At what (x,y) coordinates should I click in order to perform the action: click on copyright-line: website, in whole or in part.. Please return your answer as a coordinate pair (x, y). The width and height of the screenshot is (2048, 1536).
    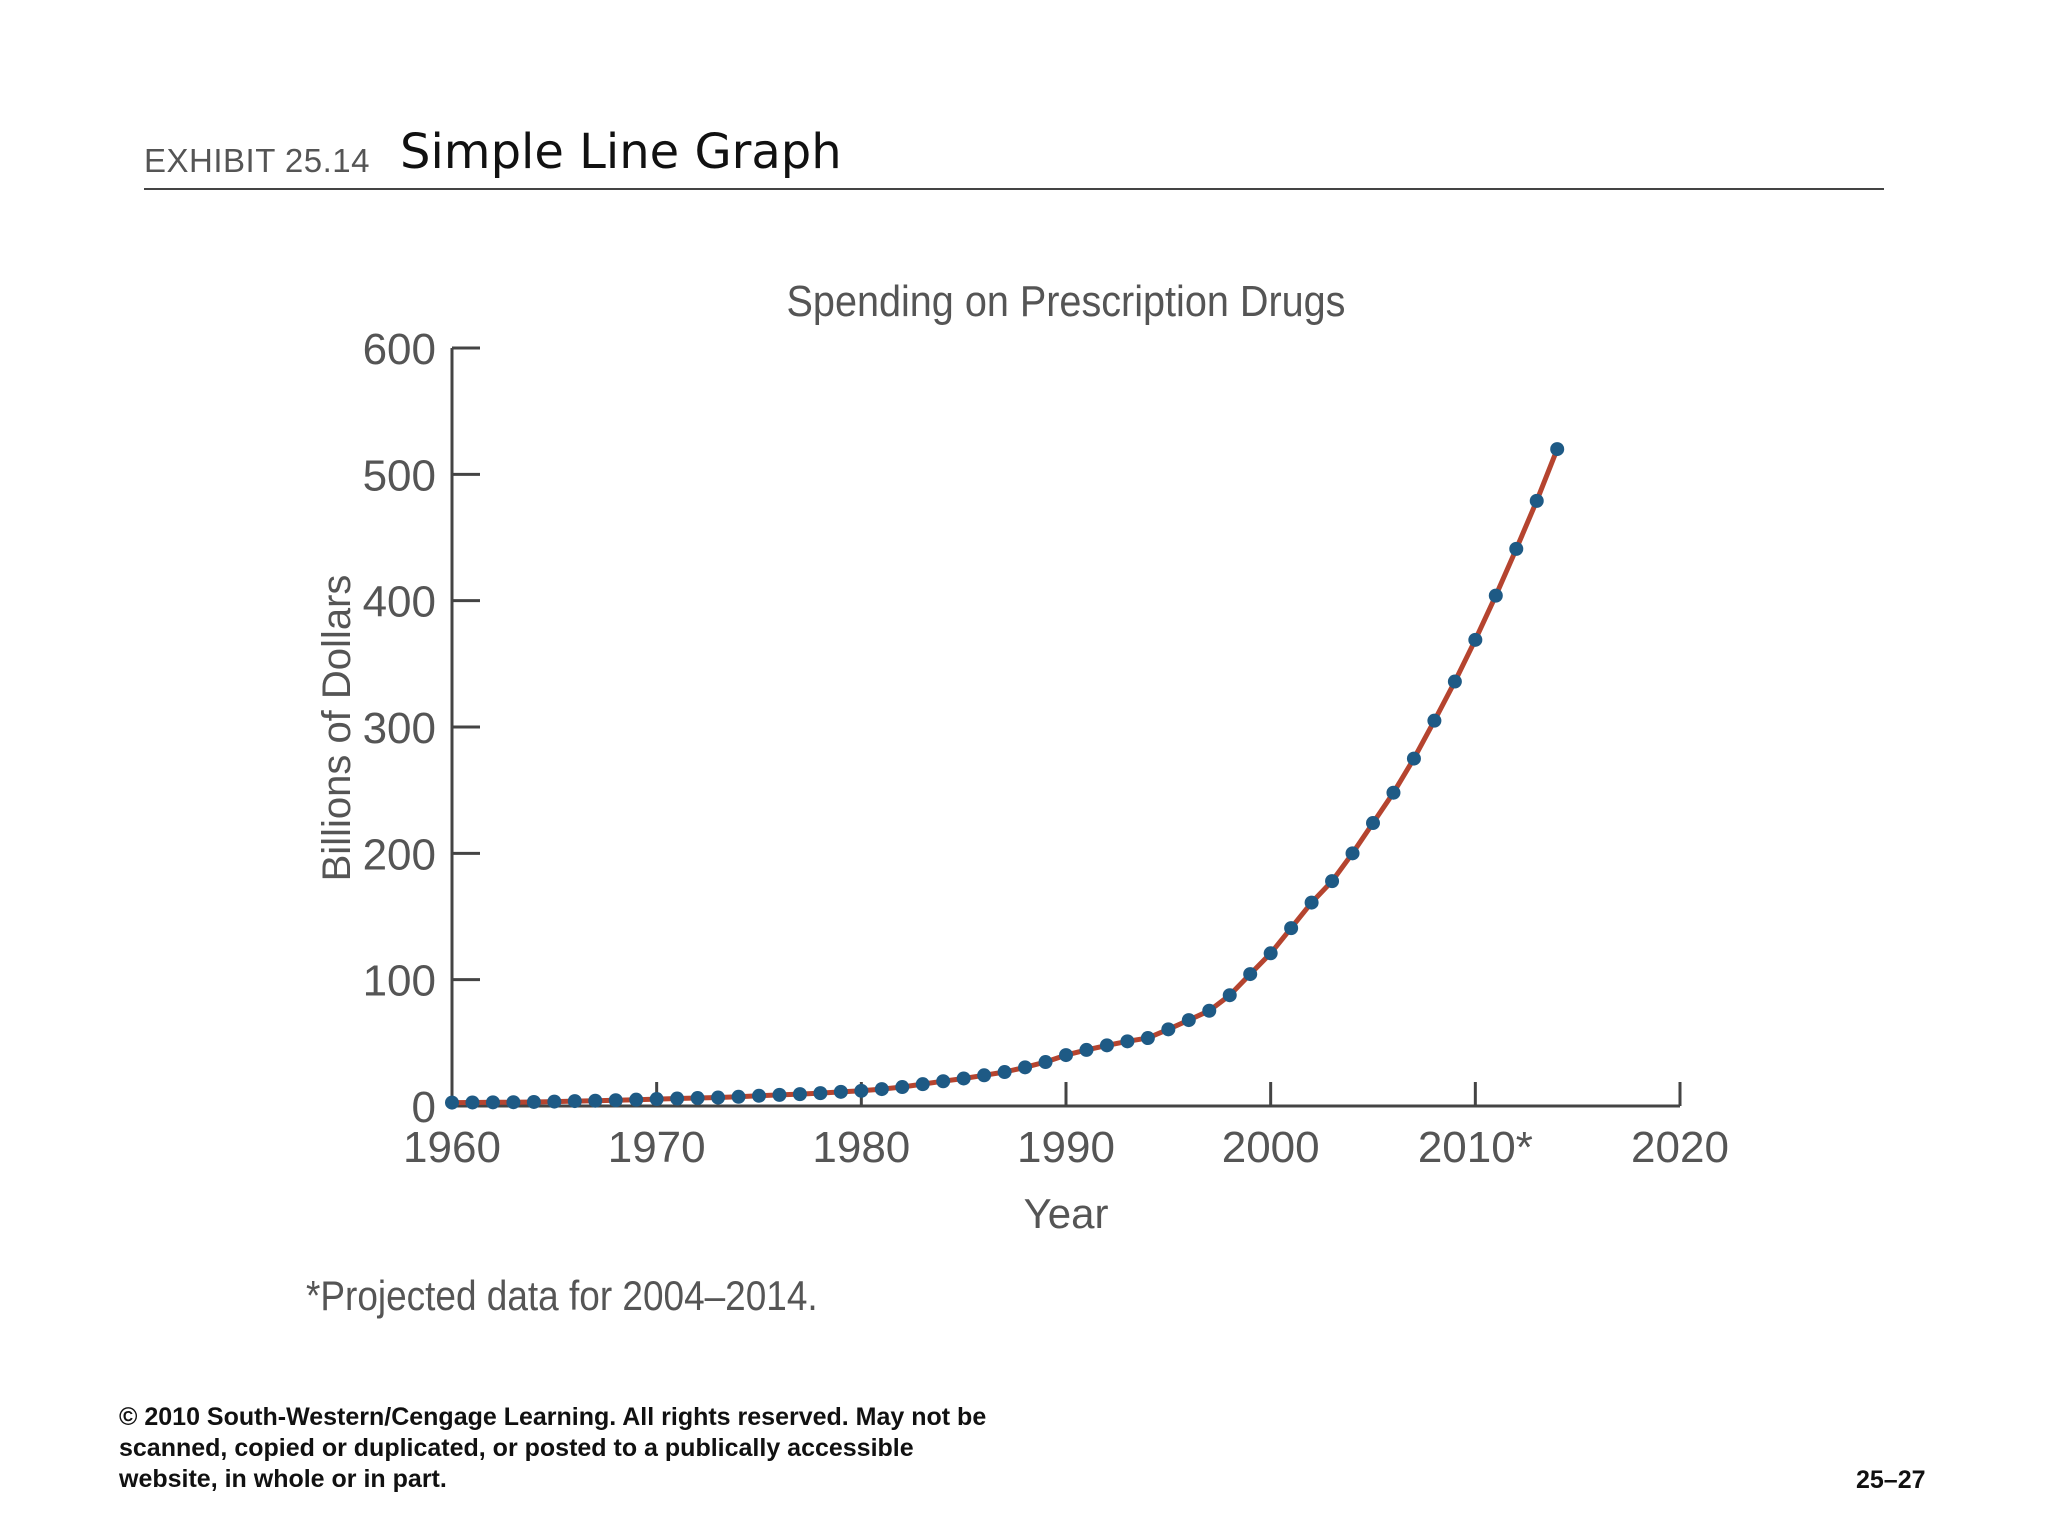
    Looking at the image, I should click on (283, 1479).